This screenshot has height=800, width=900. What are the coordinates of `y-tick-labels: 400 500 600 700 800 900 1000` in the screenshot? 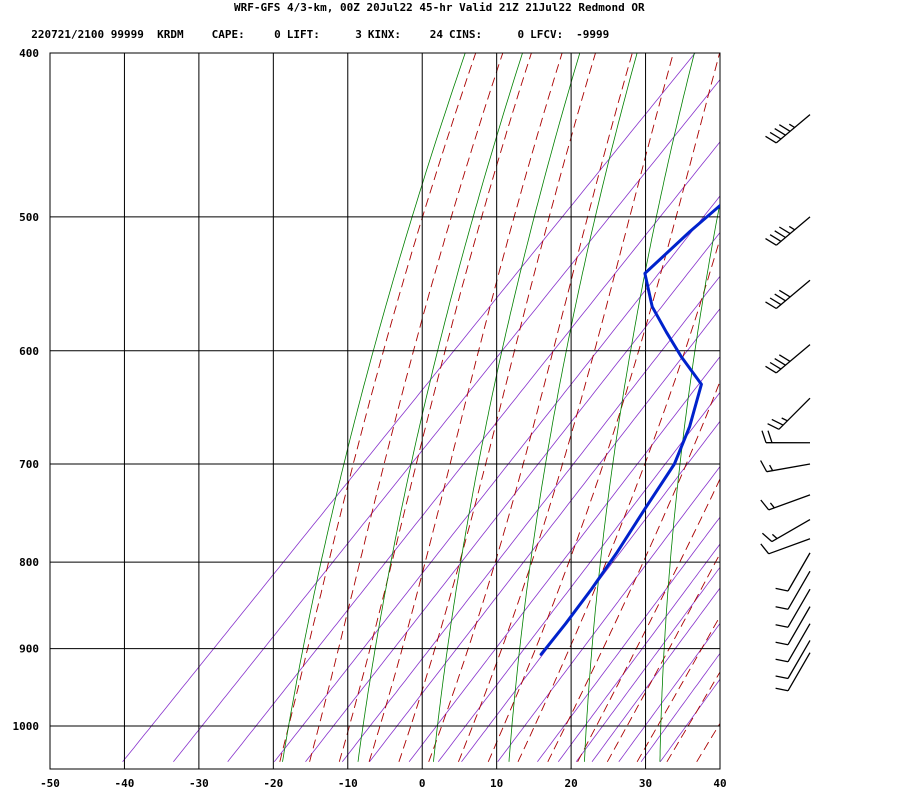 It's located at (26, 390).